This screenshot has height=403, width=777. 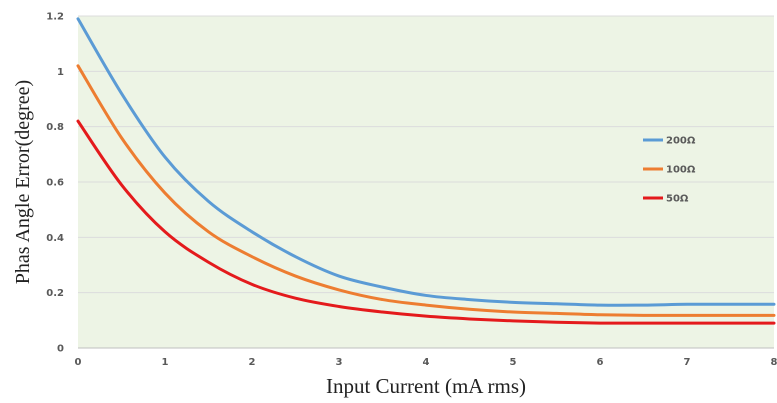 I want to click on x-tick-label: 6, so click(x=600, y=362).